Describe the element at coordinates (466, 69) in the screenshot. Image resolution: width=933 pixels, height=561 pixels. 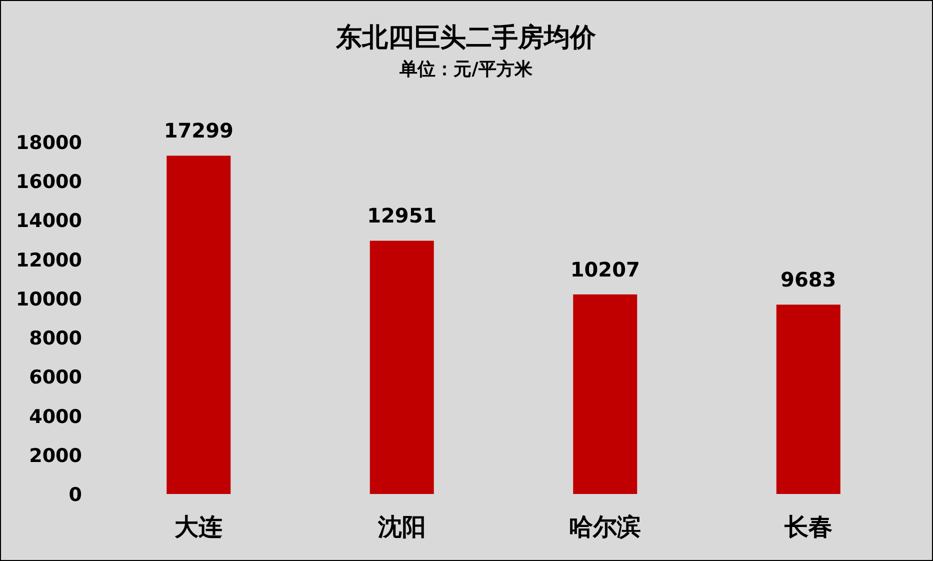
I see `subtitle: 单位：元/平方米` at that location.